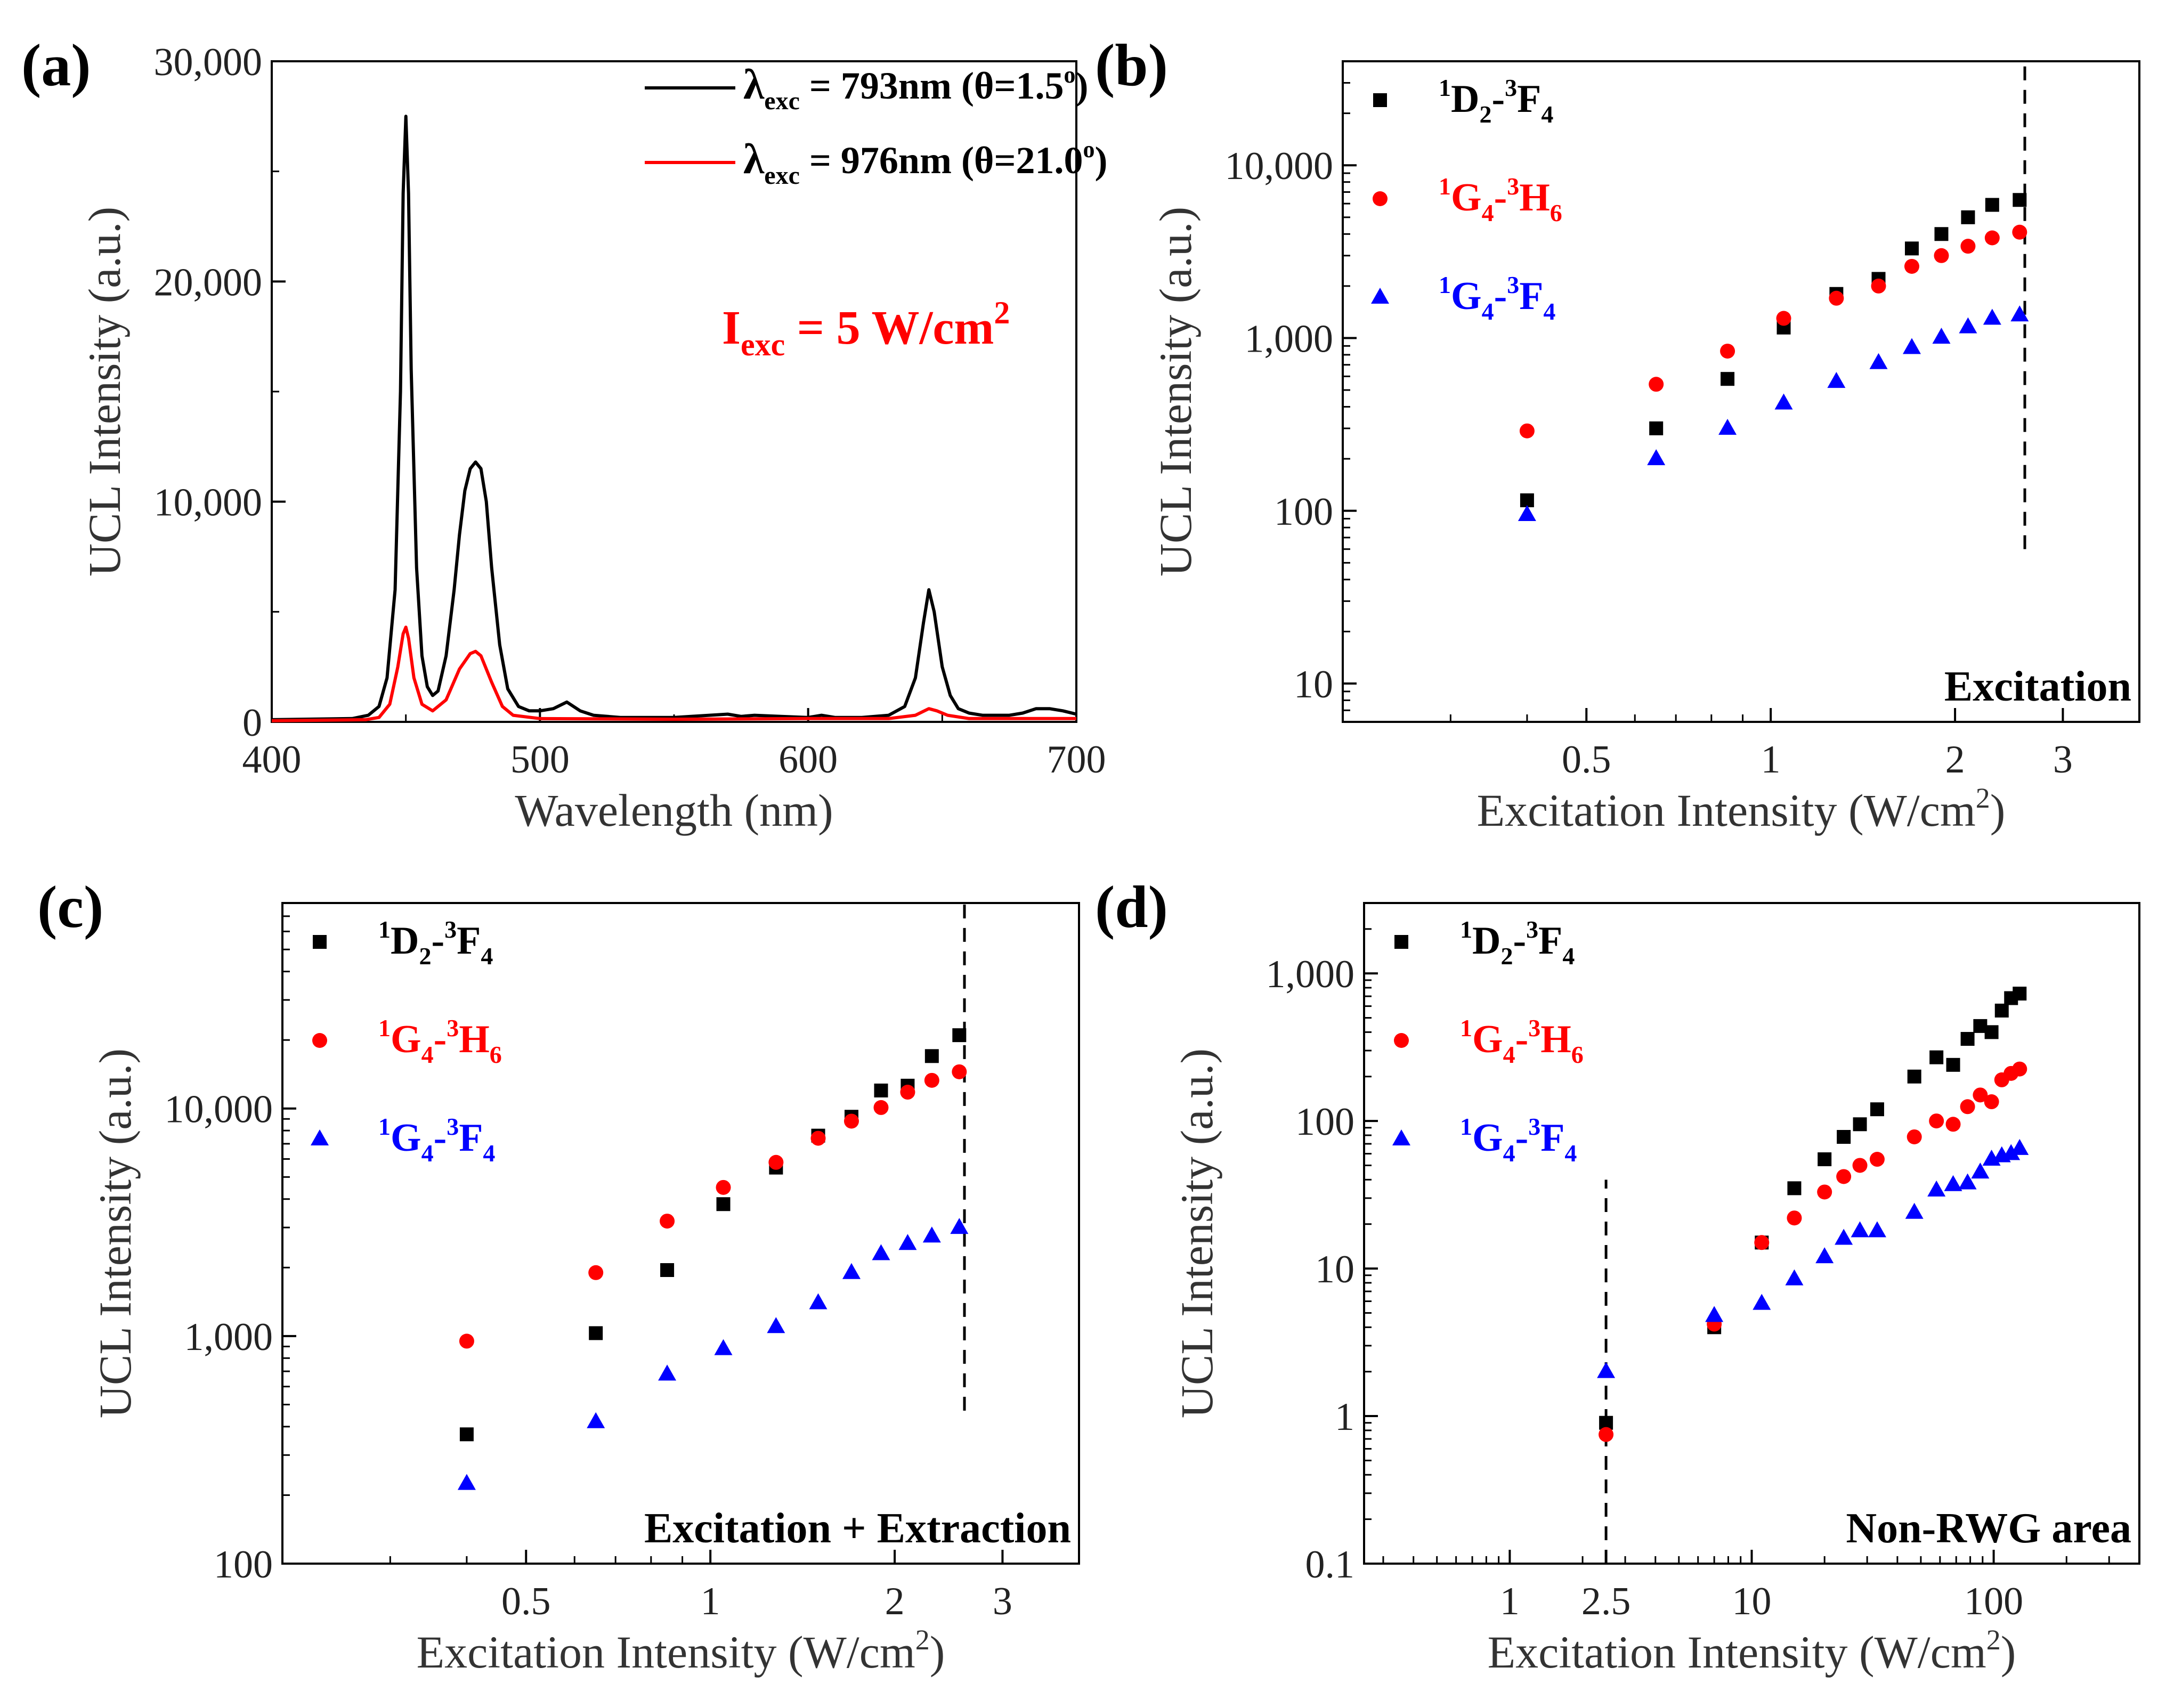 The height and width of the screenshot is (1708, 2166). I want to click on annotation-main: I, so click(731, 328).